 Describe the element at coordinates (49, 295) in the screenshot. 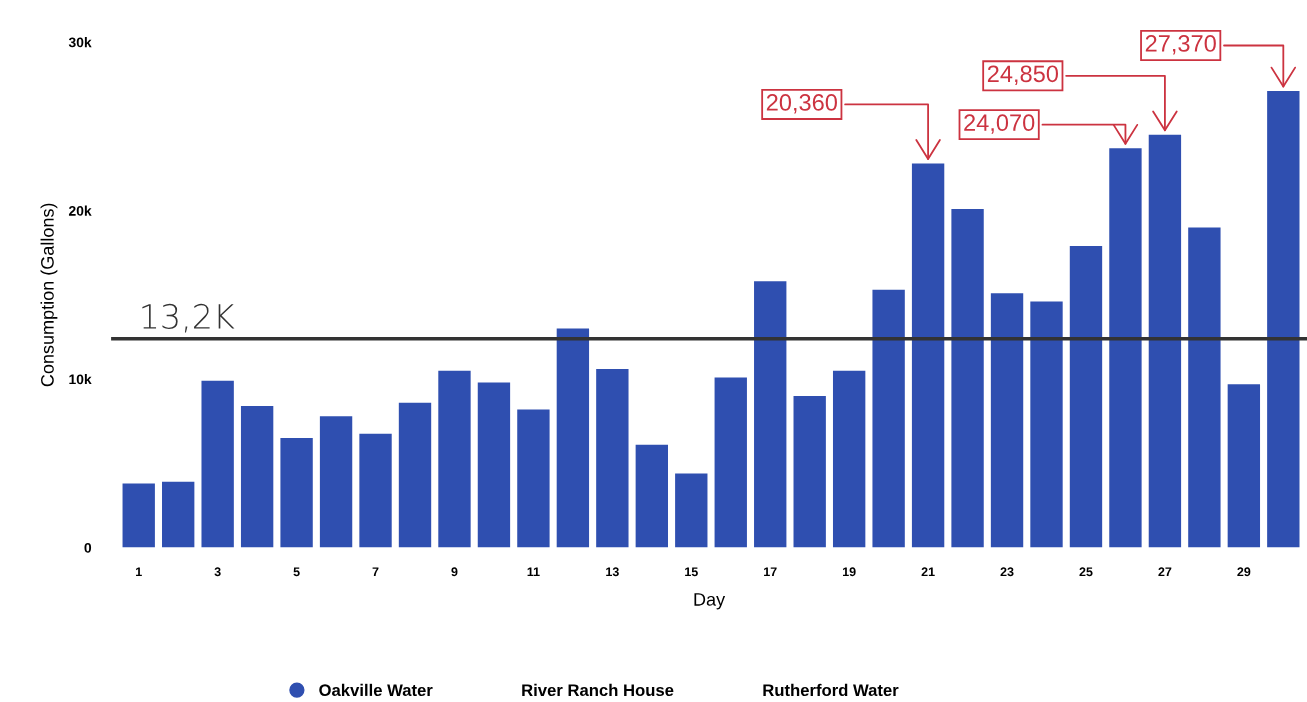

I see `y-axis-title: Consumption (Gallons)` at that location.